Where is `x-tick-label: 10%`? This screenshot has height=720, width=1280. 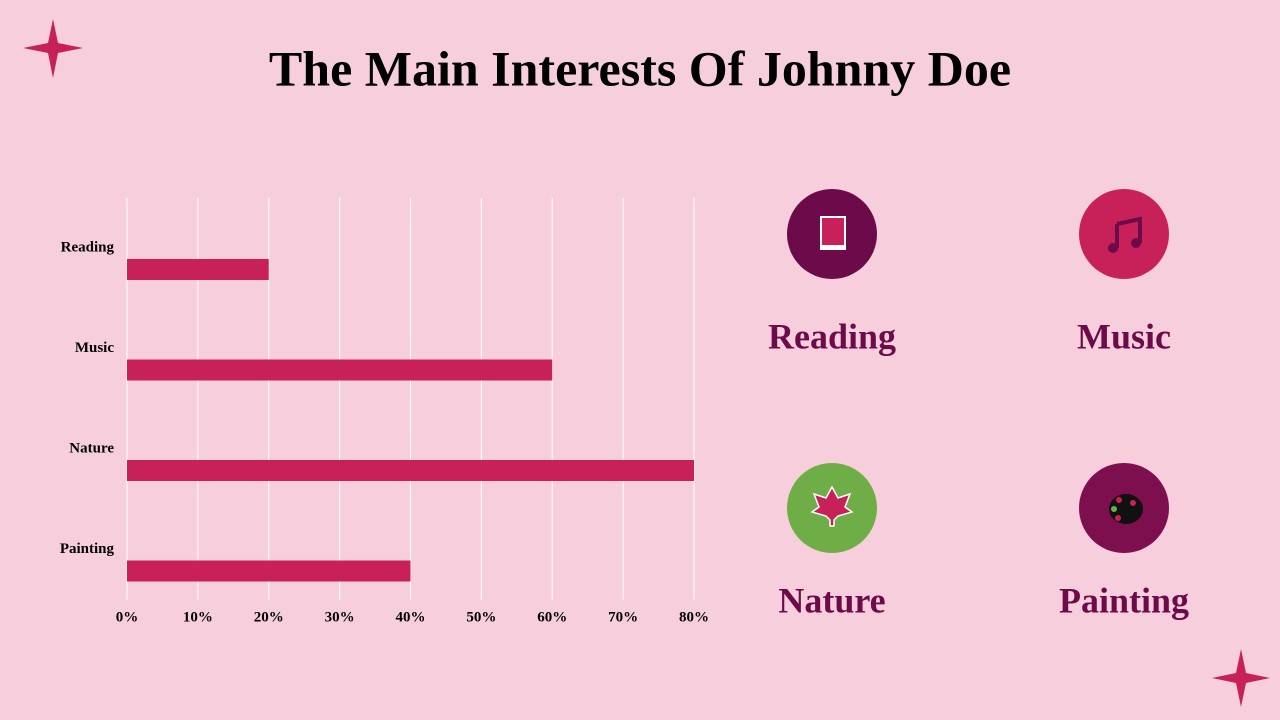 x-tick-label: 10% is located at coordinates (198, 617).